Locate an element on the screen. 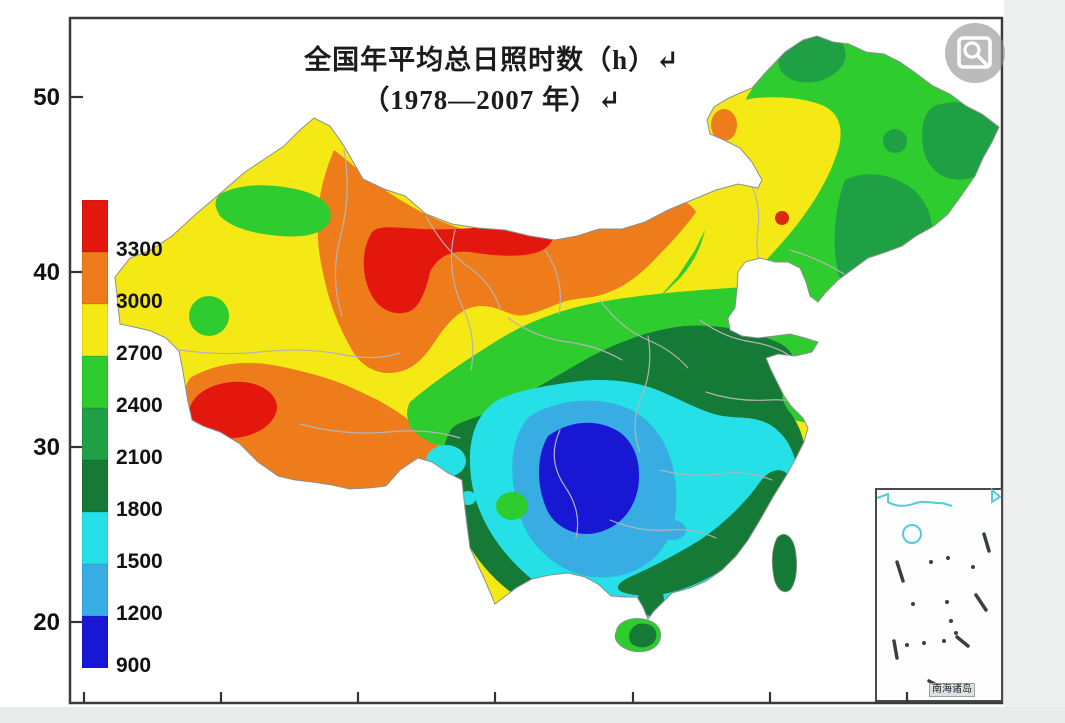 This screenshot has height=723, width=1065. right-margin is located at coordinates (1034, 361).